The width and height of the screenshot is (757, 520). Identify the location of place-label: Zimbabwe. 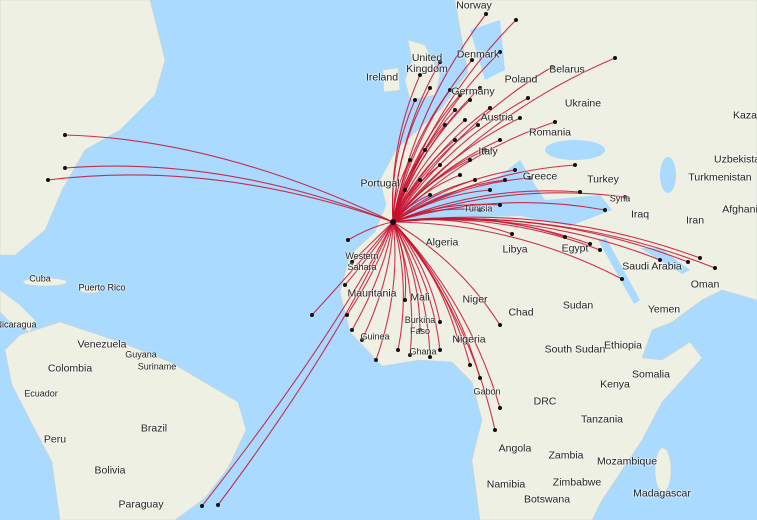
(577, 482).